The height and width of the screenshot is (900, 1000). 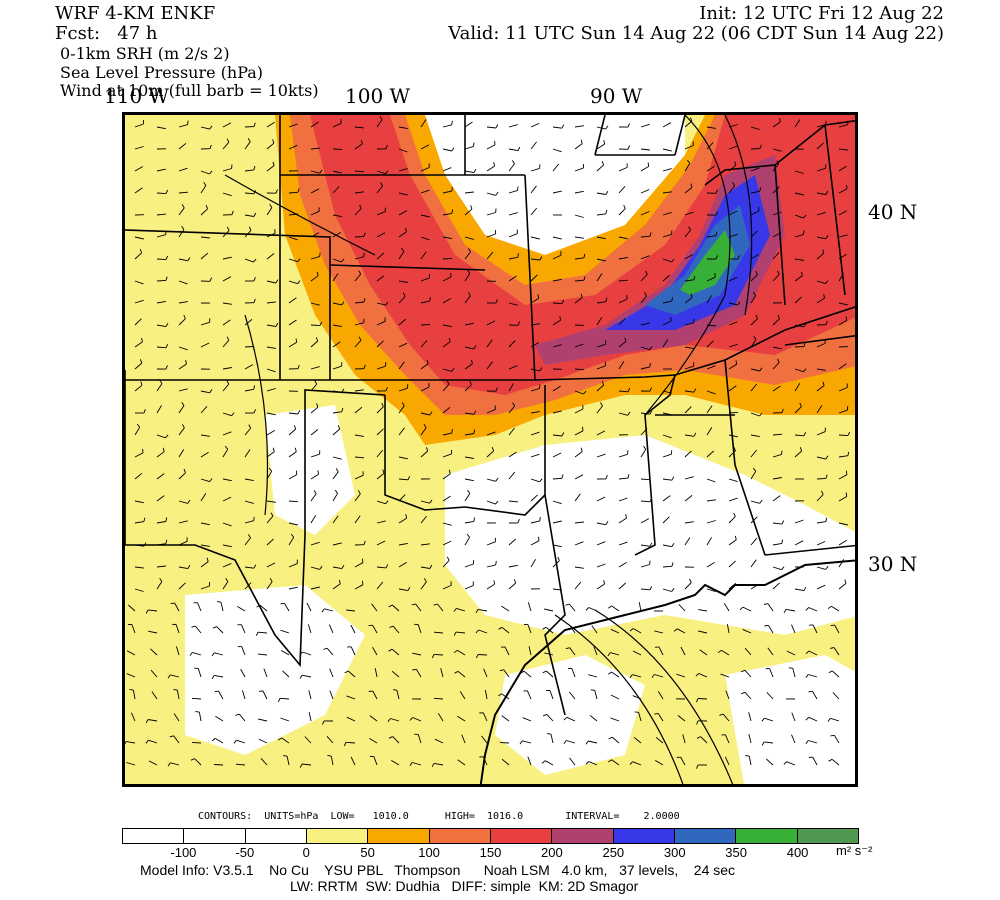 I want to click on srh-colorbar, so click(x=490, y=836).